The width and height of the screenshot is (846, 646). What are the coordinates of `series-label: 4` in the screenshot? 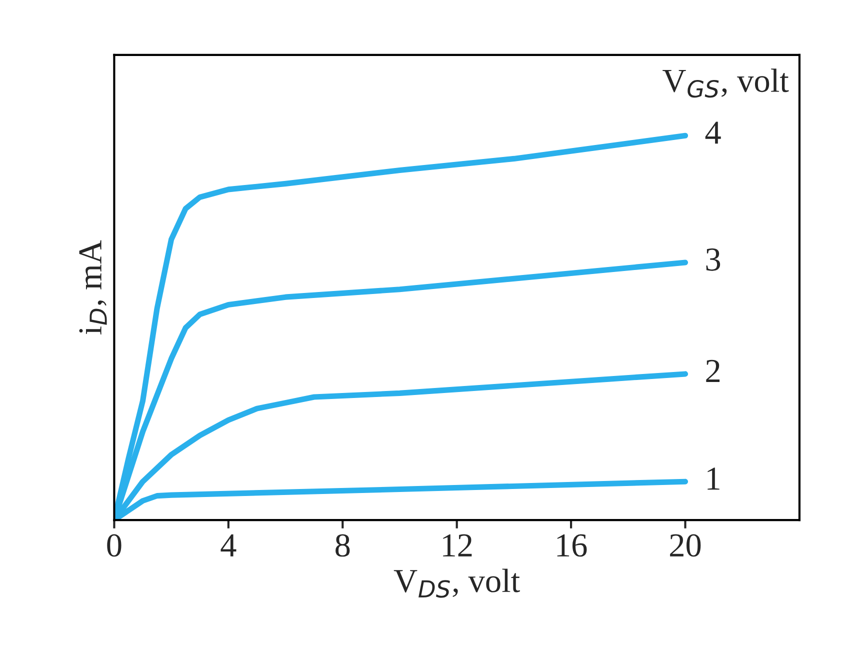 It's located at (713, 133).